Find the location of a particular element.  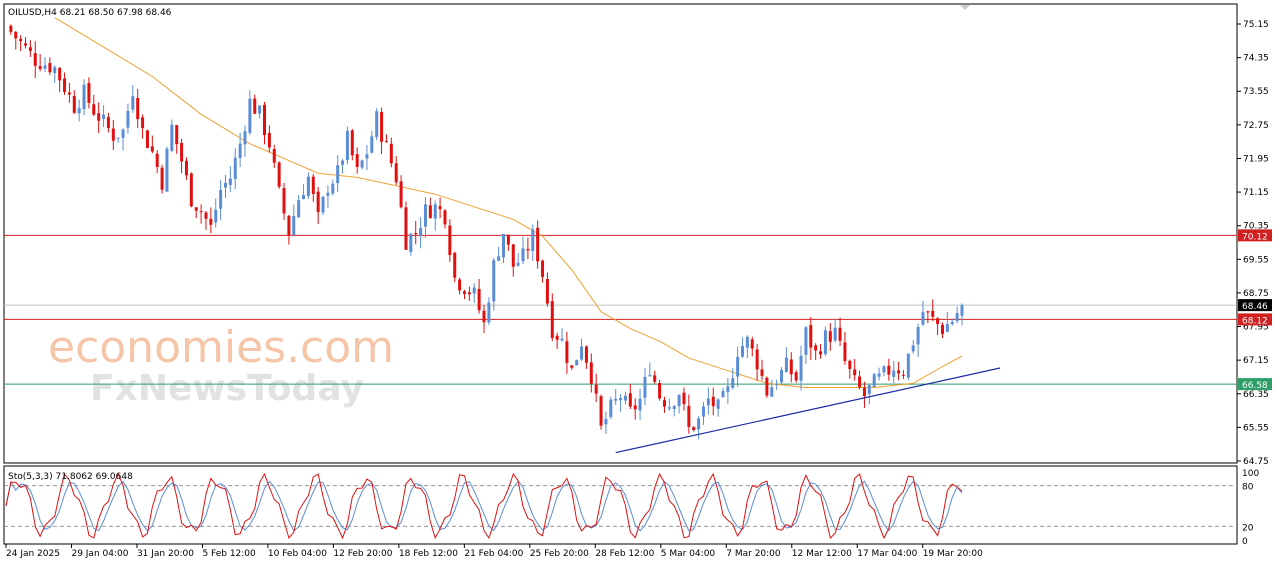

y-tick-label: 74.35 is located at coordinates (1256, 59).